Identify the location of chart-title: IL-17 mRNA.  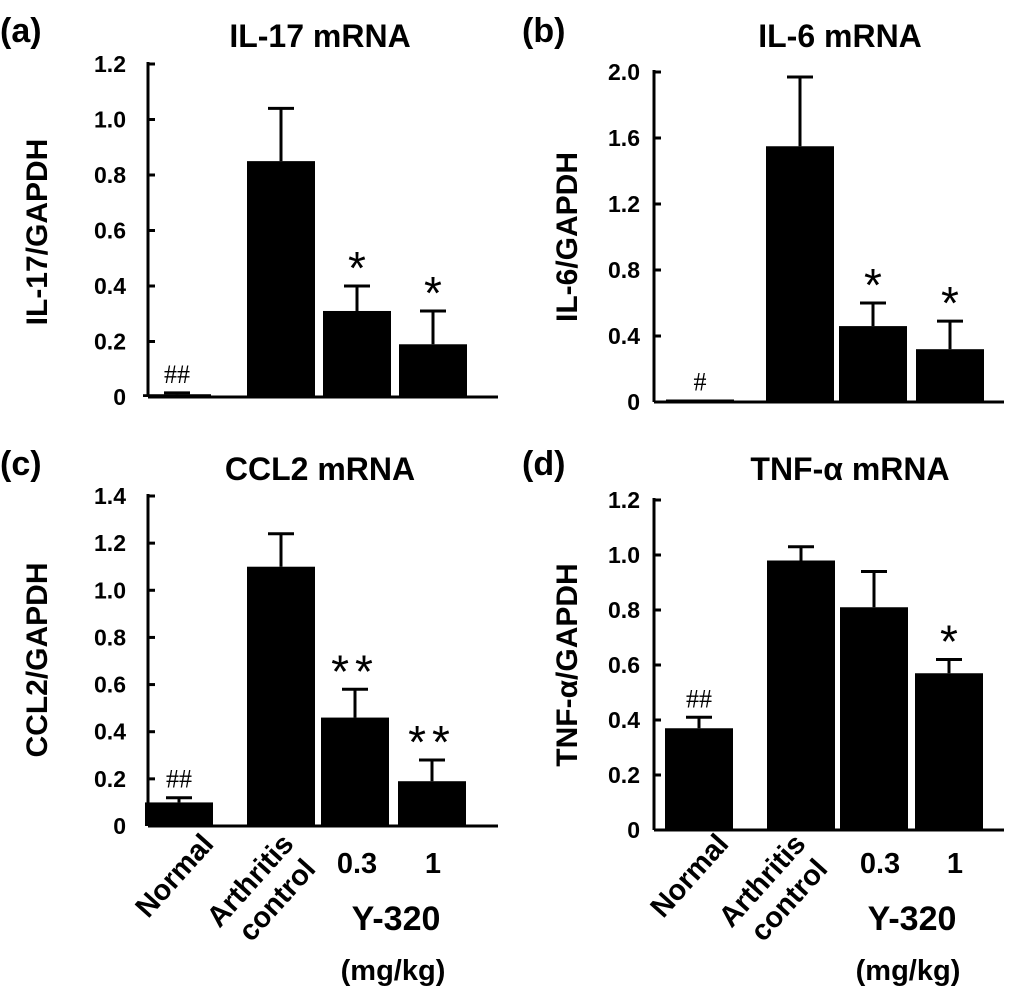
(319, 36).